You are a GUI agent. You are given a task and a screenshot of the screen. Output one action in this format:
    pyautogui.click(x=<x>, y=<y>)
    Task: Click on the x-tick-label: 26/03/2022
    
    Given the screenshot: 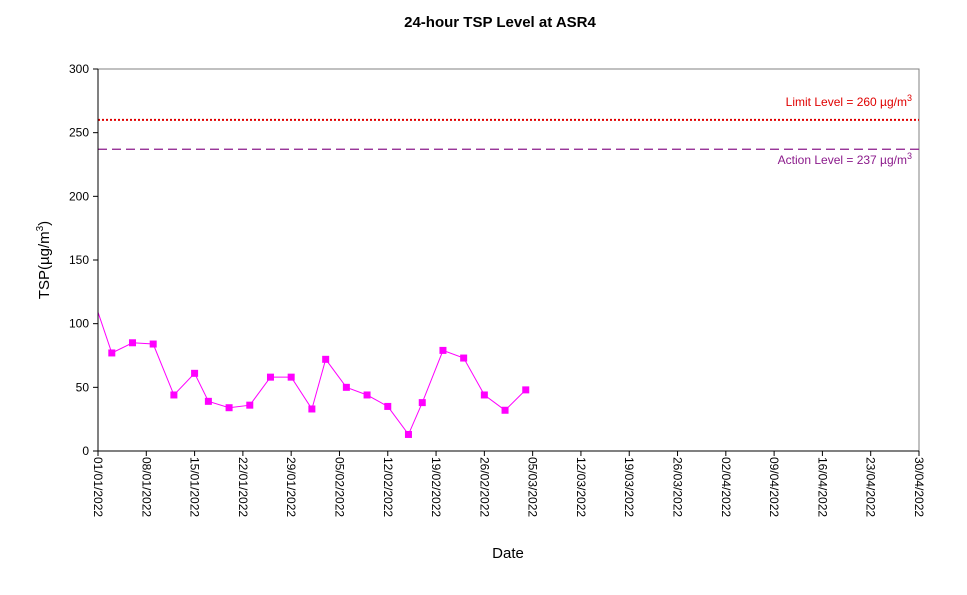 What is the action you would take?
    pyautogui.click(x=678, y=487)
    